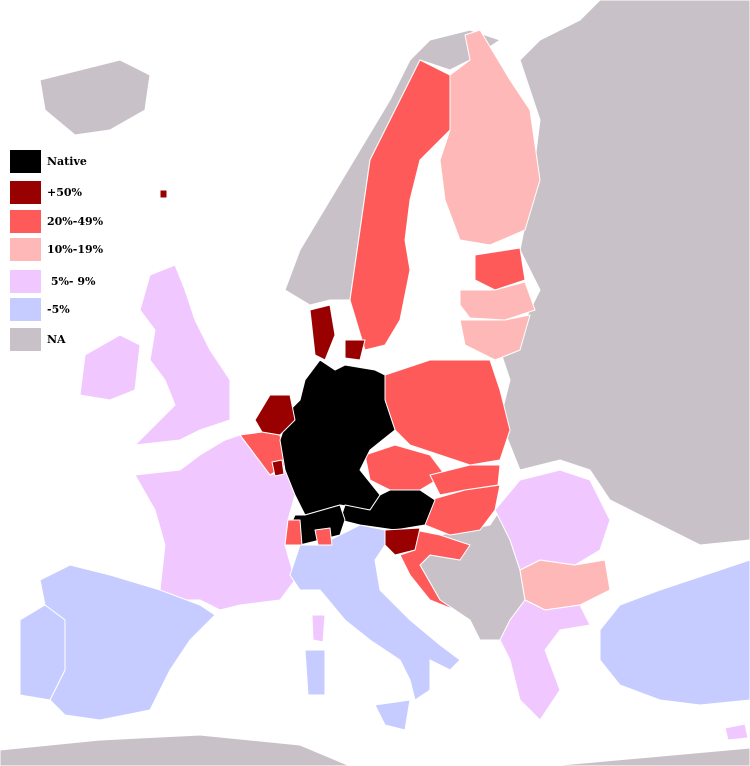 This screenshot has height=766, width=750. Describe the element at coordinates (67, 161) in the screenshot. I see `legend-label: Native` at that location.